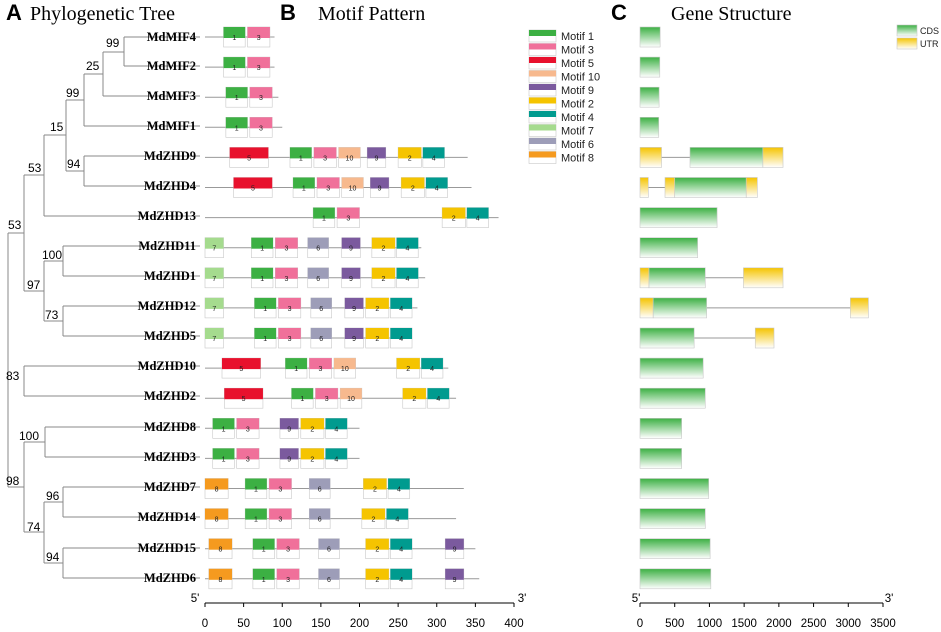 The width and height of the screenshot is (941, 632). Describe the element at coordinates (710, 624) in the screenshot. I see `gene-axis-tick-label: 1000` at that location.